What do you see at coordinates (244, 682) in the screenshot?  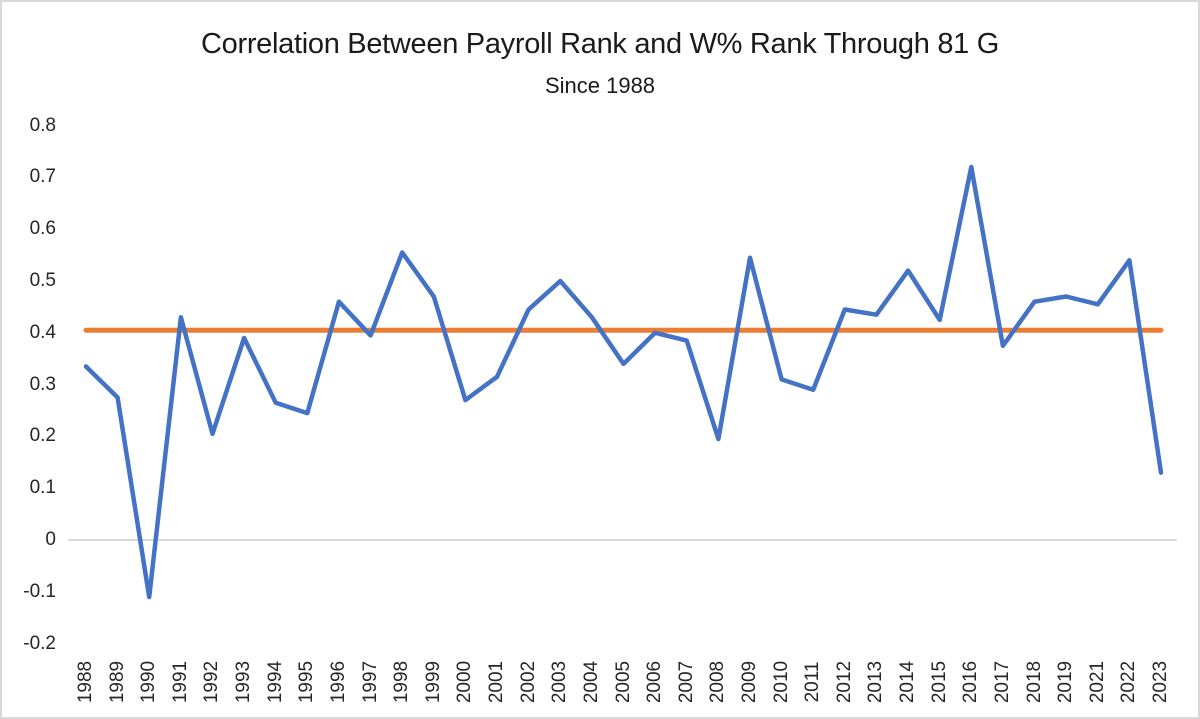 I see `x-tick-label: 1993` at bounding box center [244, 682].